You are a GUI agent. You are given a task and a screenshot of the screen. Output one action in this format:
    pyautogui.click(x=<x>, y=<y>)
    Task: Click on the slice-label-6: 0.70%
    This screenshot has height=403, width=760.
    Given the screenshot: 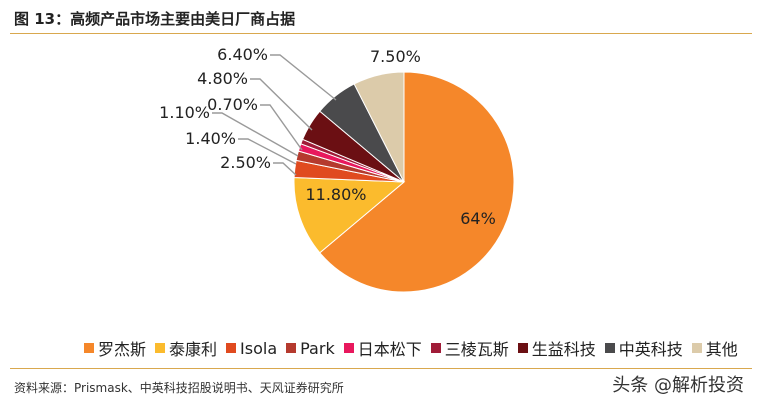 What is the action you would take?
    pyautogui.click(x=232, y=104)
    